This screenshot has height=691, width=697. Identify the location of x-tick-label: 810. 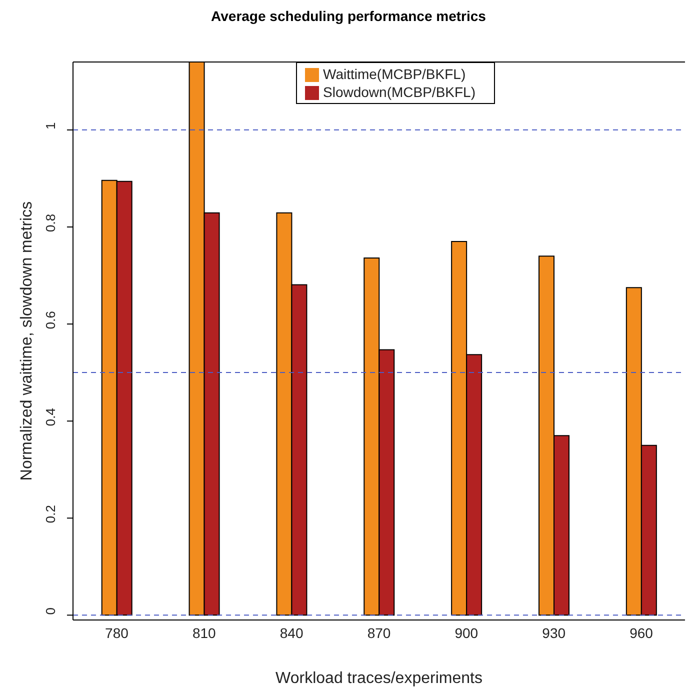
(204, 632).